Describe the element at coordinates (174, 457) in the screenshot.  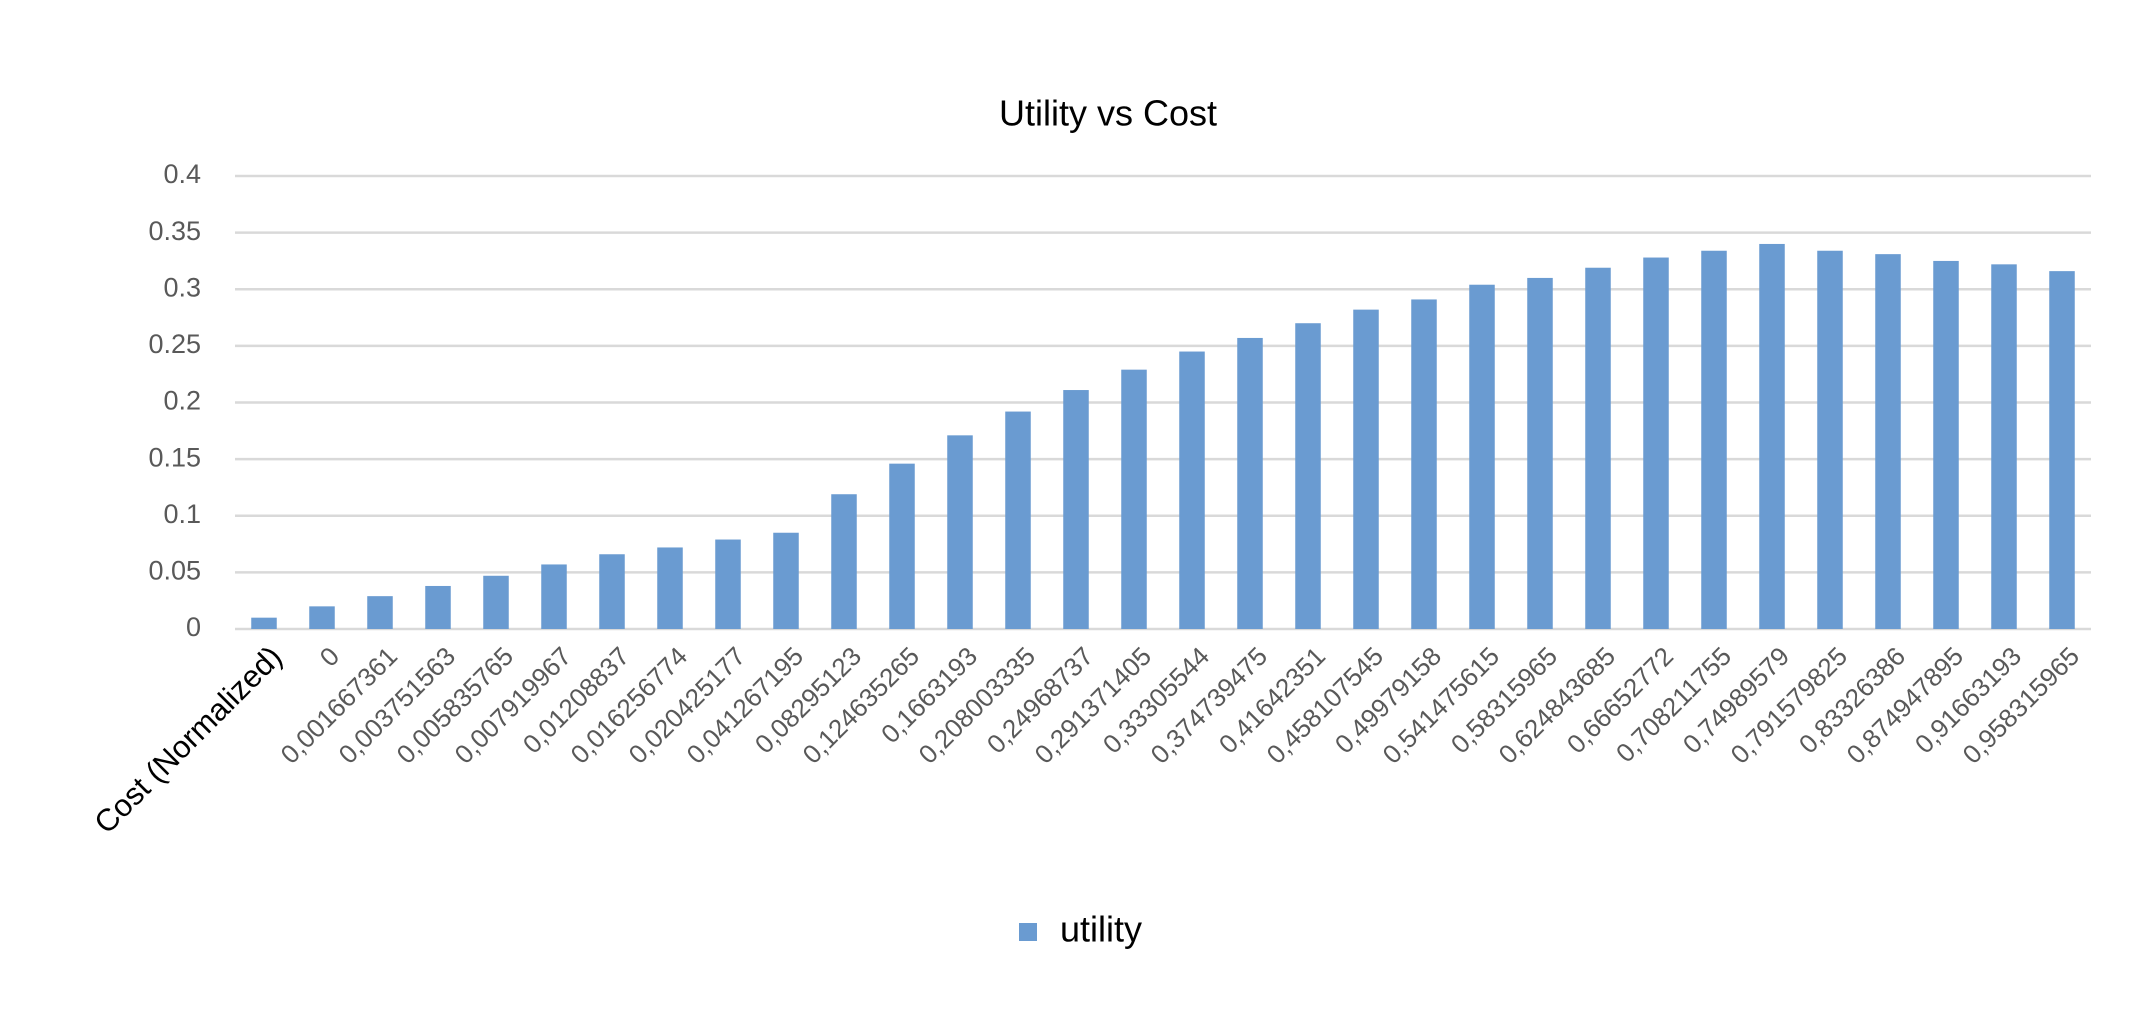
I see `y-tick-label: 0.15` at that location.